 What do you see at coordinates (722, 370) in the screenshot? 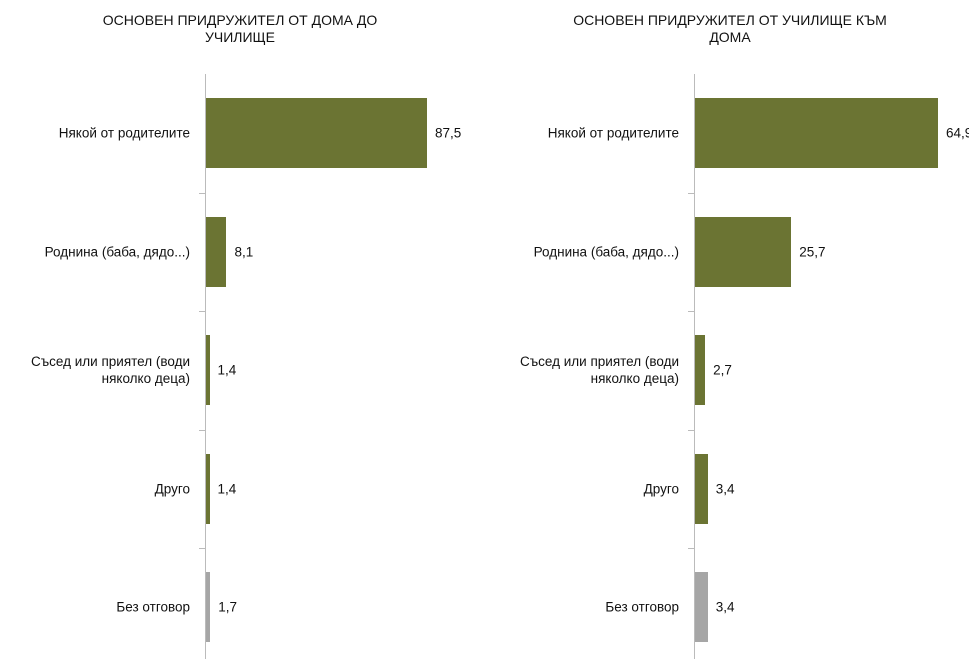
I see `value-label: 2,7` at bounding box center [722, 370].